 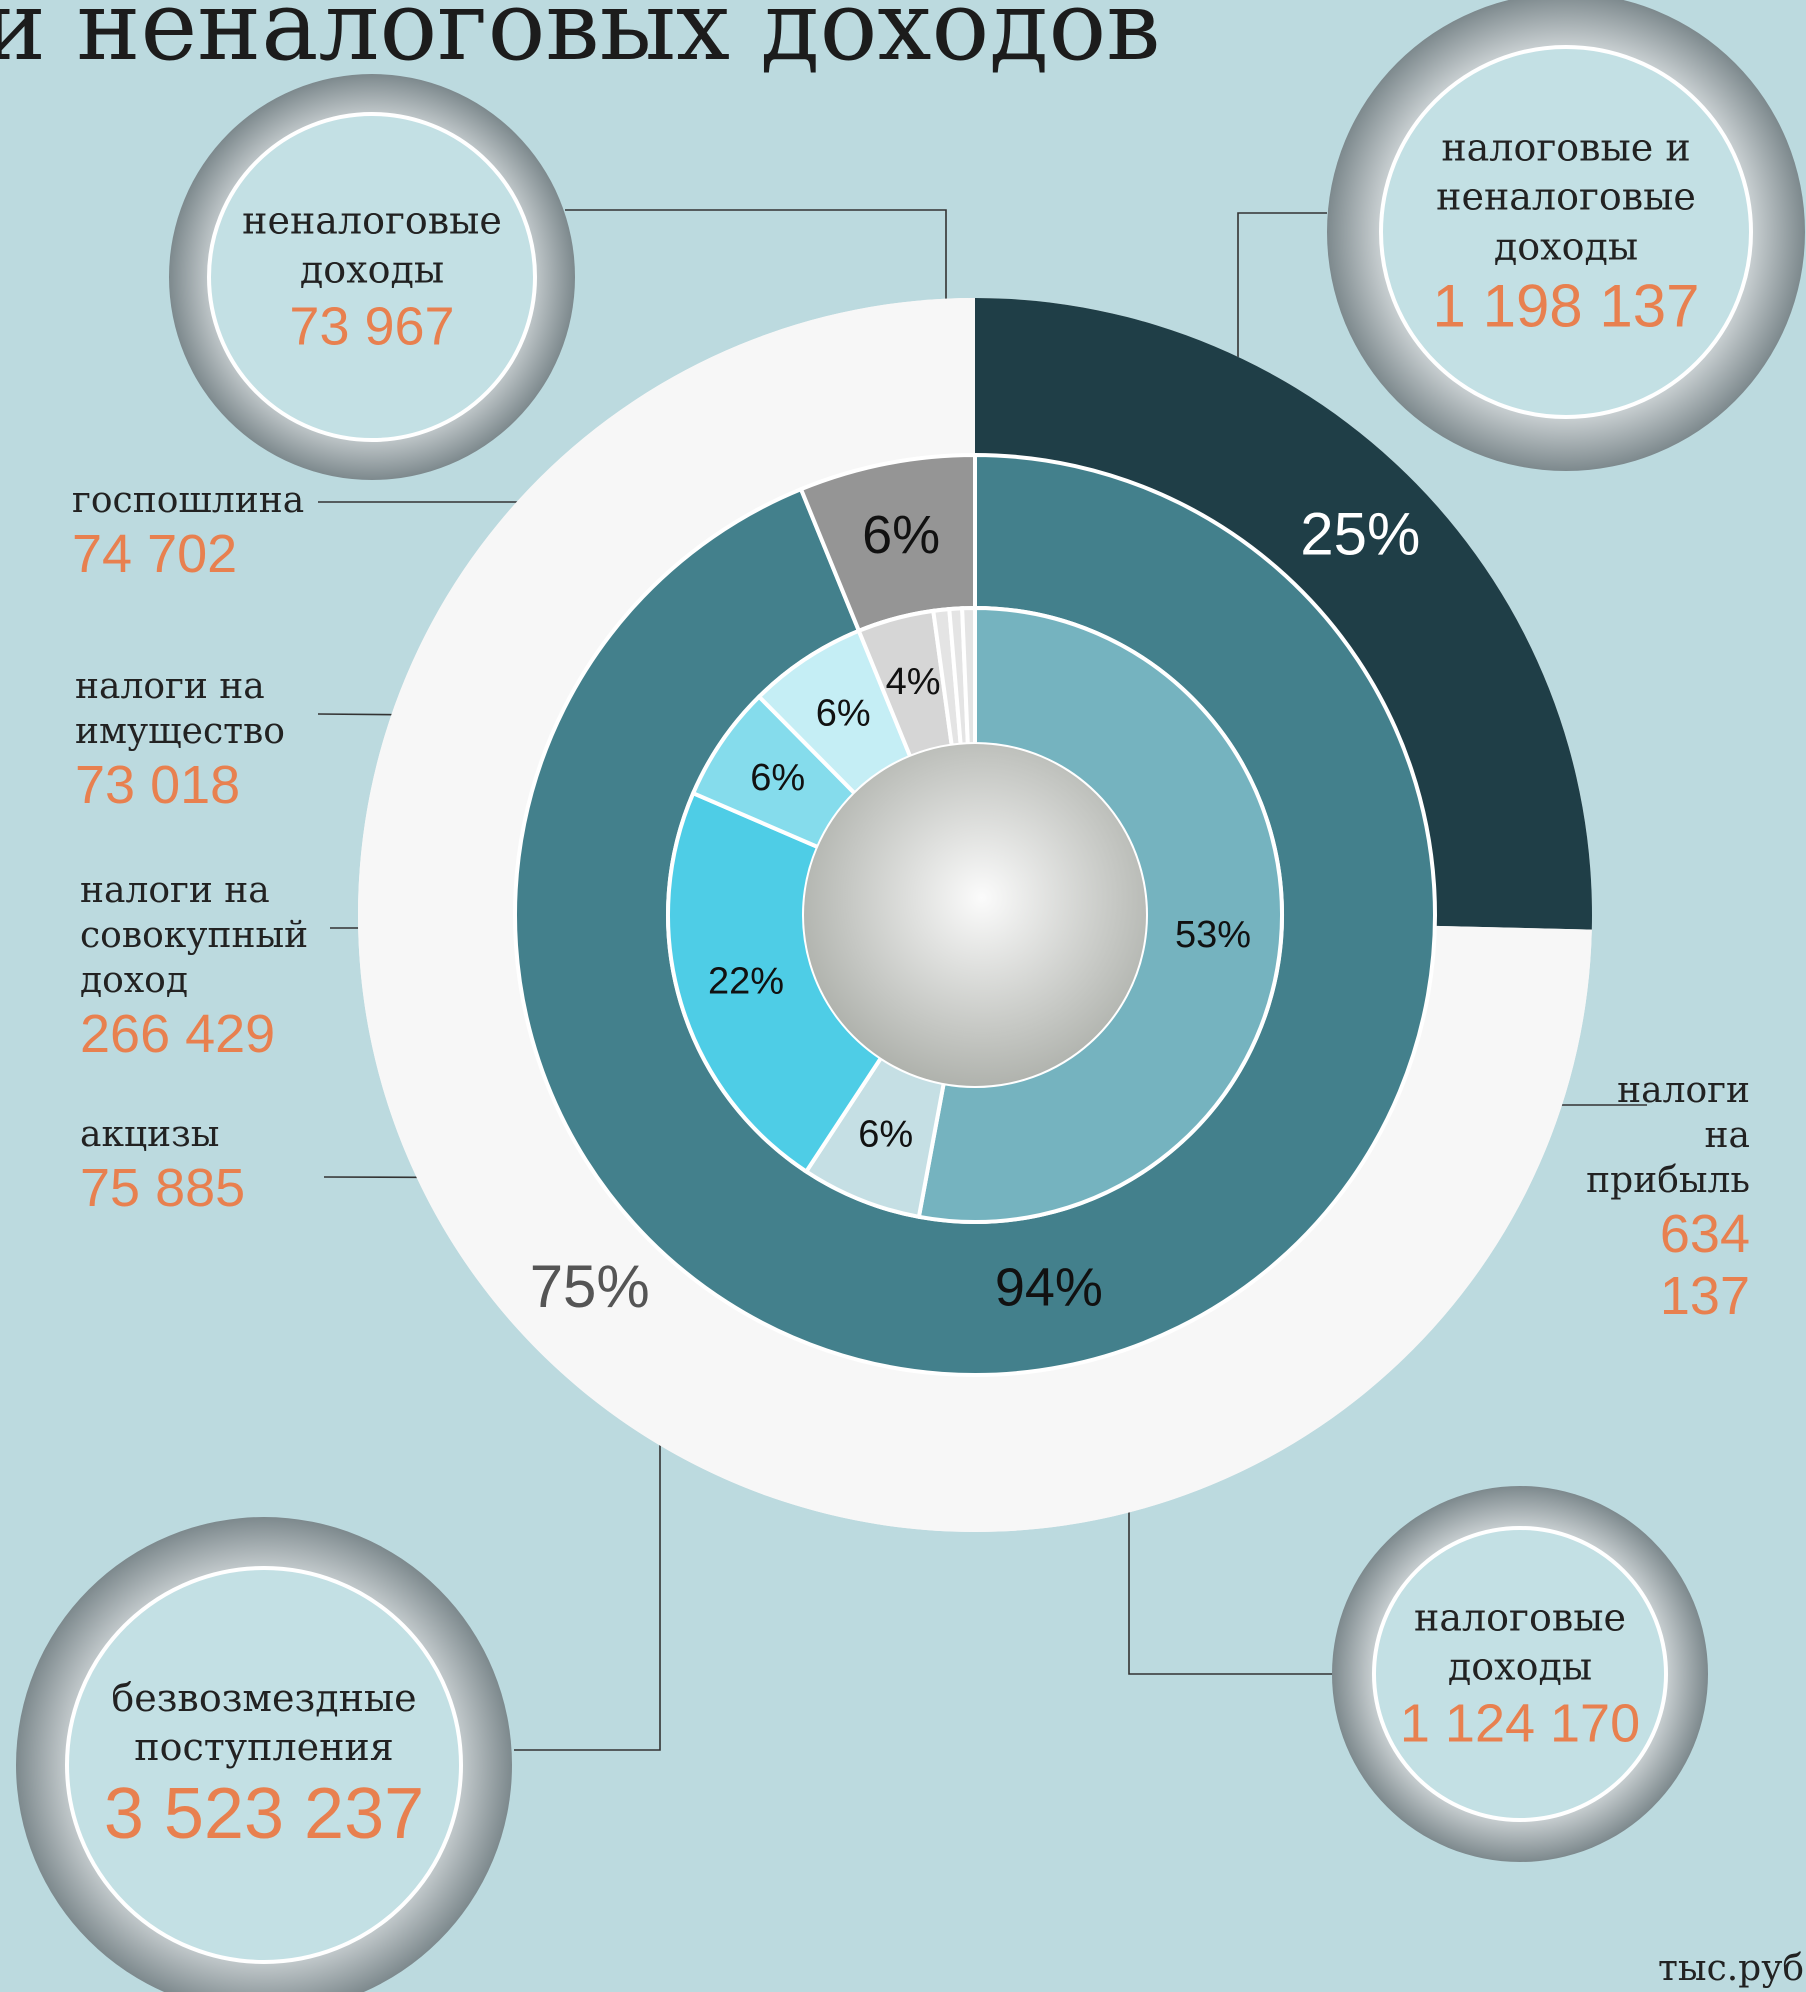 What do you see at coordinates (1283, 614) in the screenshot?
I see `ring-segment` at bounding box center [1283, 614].